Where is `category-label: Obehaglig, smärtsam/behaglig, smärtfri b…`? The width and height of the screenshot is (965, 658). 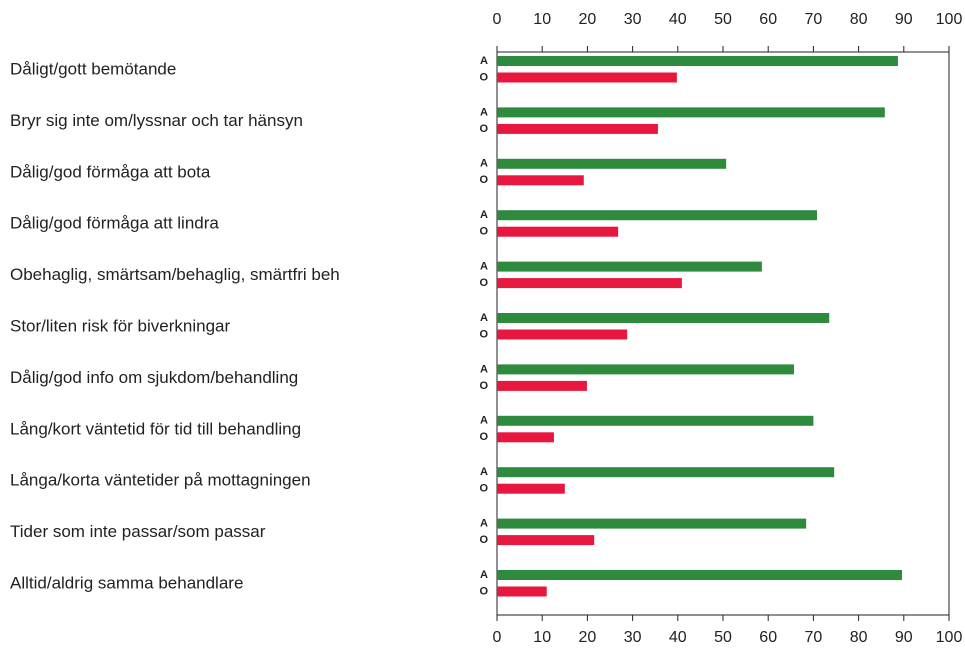
category-label: Obehaglig, smärtsam/behaglig, smärtfri b… is located at coordinates (175, 274).